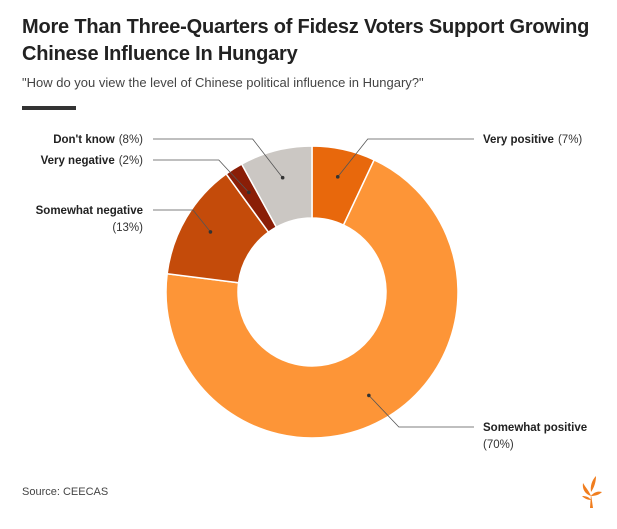 This screenshot has height=529, width=617. I want to click on slice-label: Very positive (7%), so click(532, 140).